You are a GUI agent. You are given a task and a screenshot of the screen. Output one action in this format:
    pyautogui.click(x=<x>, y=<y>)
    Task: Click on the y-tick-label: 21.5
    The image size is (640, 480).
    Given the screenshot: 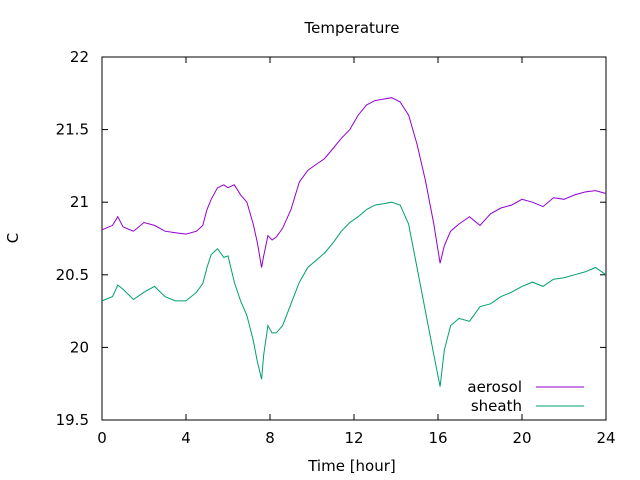 What is the action you would take?
    pyautogui.click(x=72, y=130)
    